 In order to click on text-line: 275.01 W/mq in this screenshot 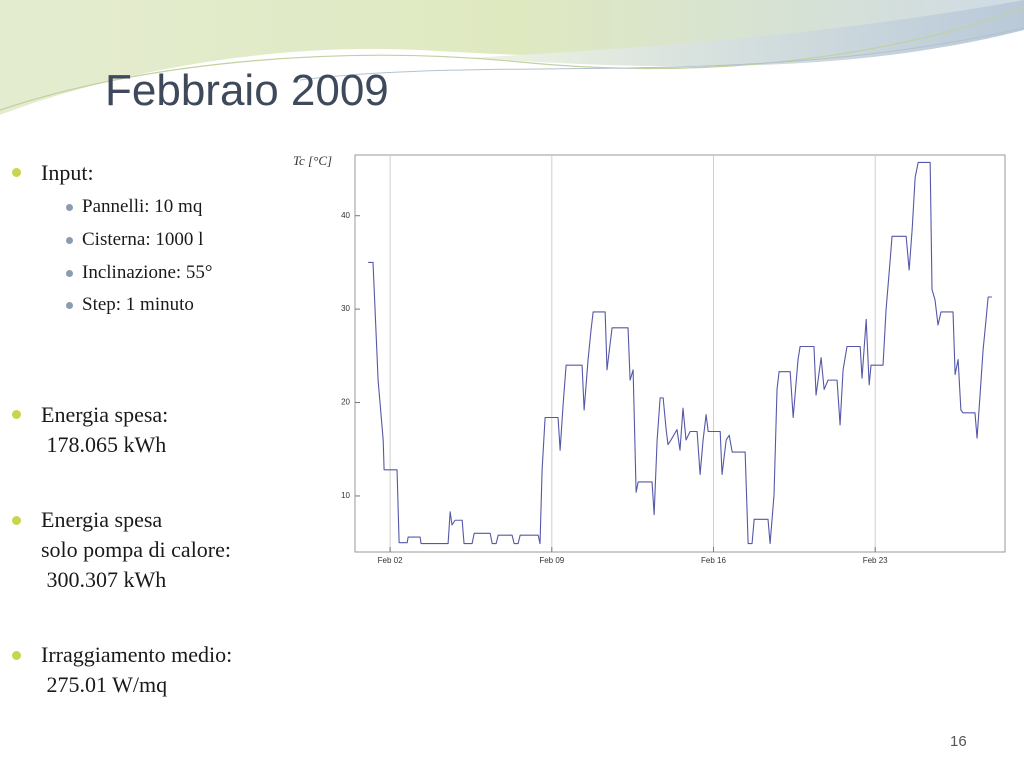, I will do `click(104, 684)`.